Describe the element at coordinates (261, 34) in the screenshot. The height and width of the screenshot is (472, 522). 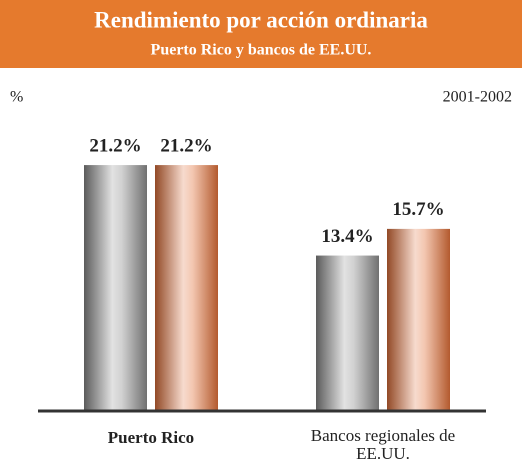
I see `header-band` at that location.